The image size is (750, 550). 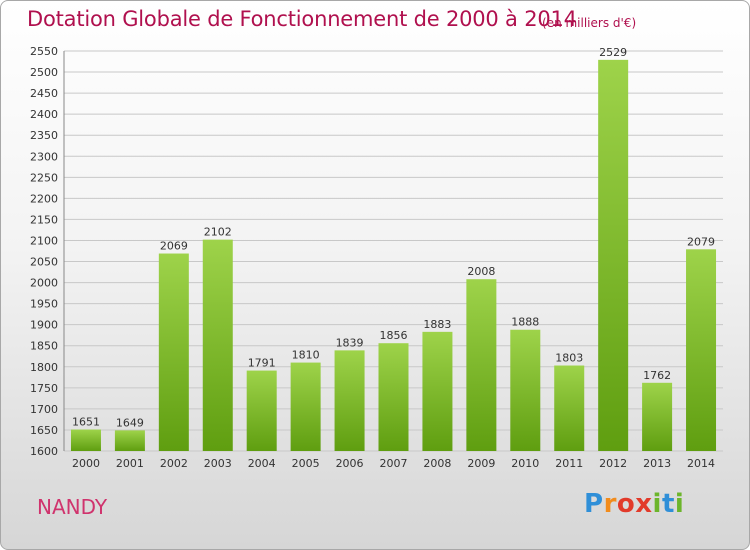 What do you see at coordinates (437, 391) in the screenshot?
I see `bar-2008` at bounding box center [437, 391].